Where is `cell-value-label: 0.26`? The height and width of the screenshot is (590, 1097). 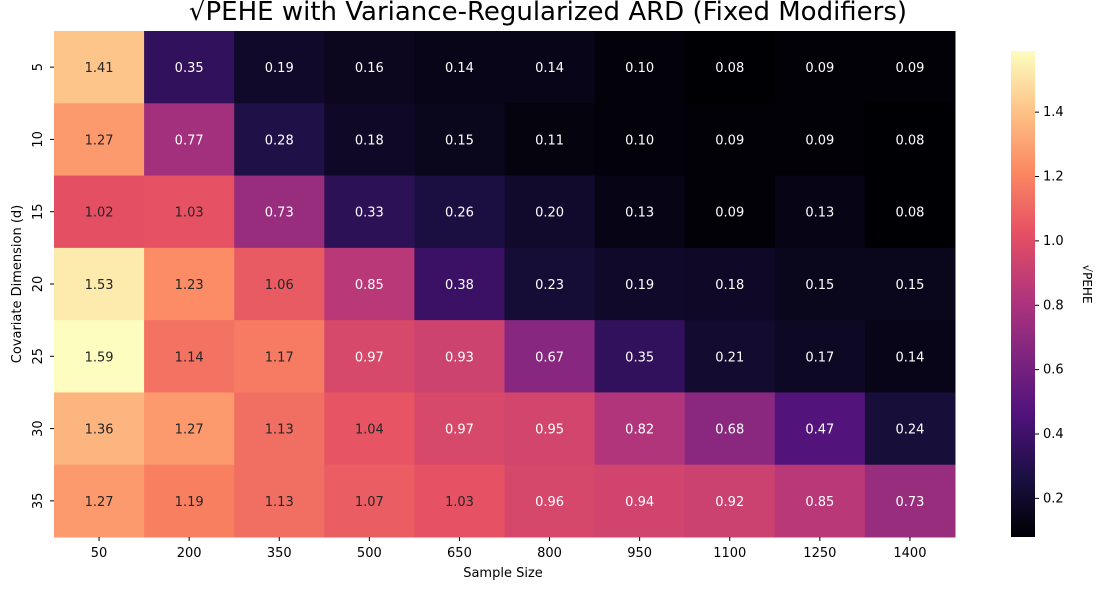
cell-value-label: 0.26 is located at coordinates (459, 213).